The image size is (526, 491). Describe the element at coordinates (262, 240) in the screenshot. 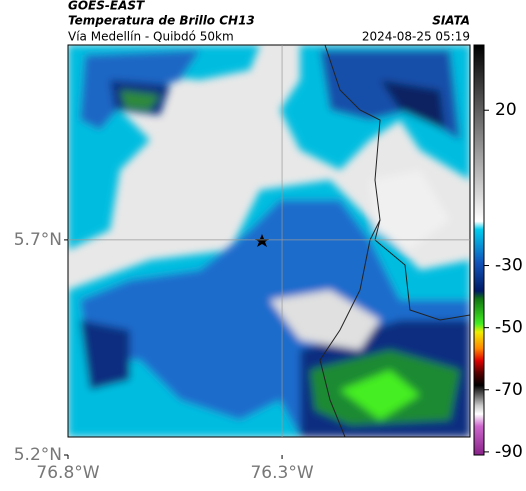

I see `location-star` at that location.